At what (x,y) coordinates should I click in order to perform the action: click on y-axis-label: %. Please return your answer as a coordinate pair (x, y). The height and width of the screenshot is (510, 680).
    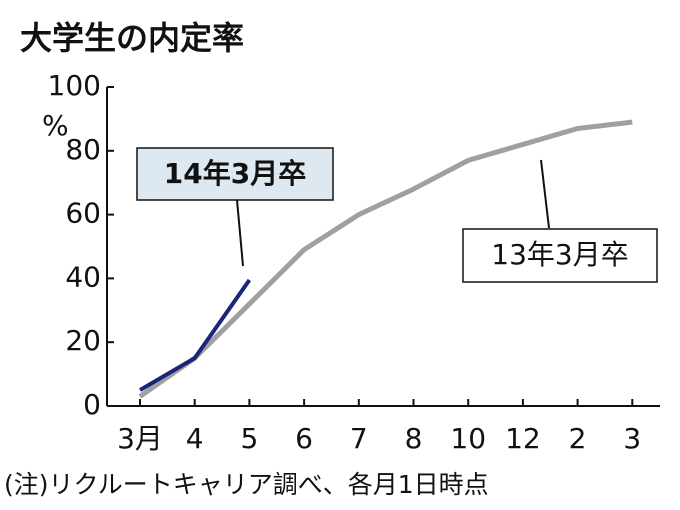
    Looking at the image, I should click on (55, 125).